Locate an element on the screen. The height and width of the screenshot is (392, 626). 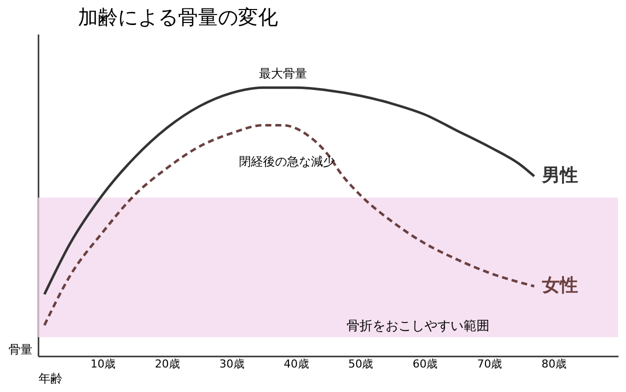
x-tick-label: 40歳 is located at coordinates (296, 364).